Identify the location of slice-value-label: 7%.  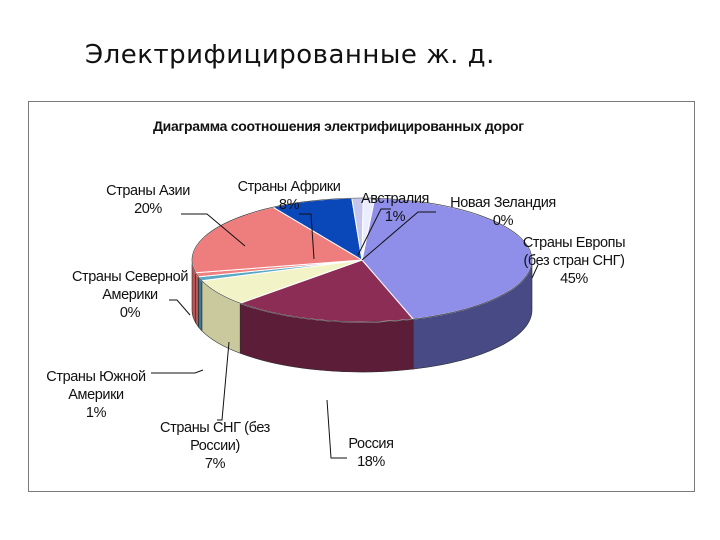
(215, 464).